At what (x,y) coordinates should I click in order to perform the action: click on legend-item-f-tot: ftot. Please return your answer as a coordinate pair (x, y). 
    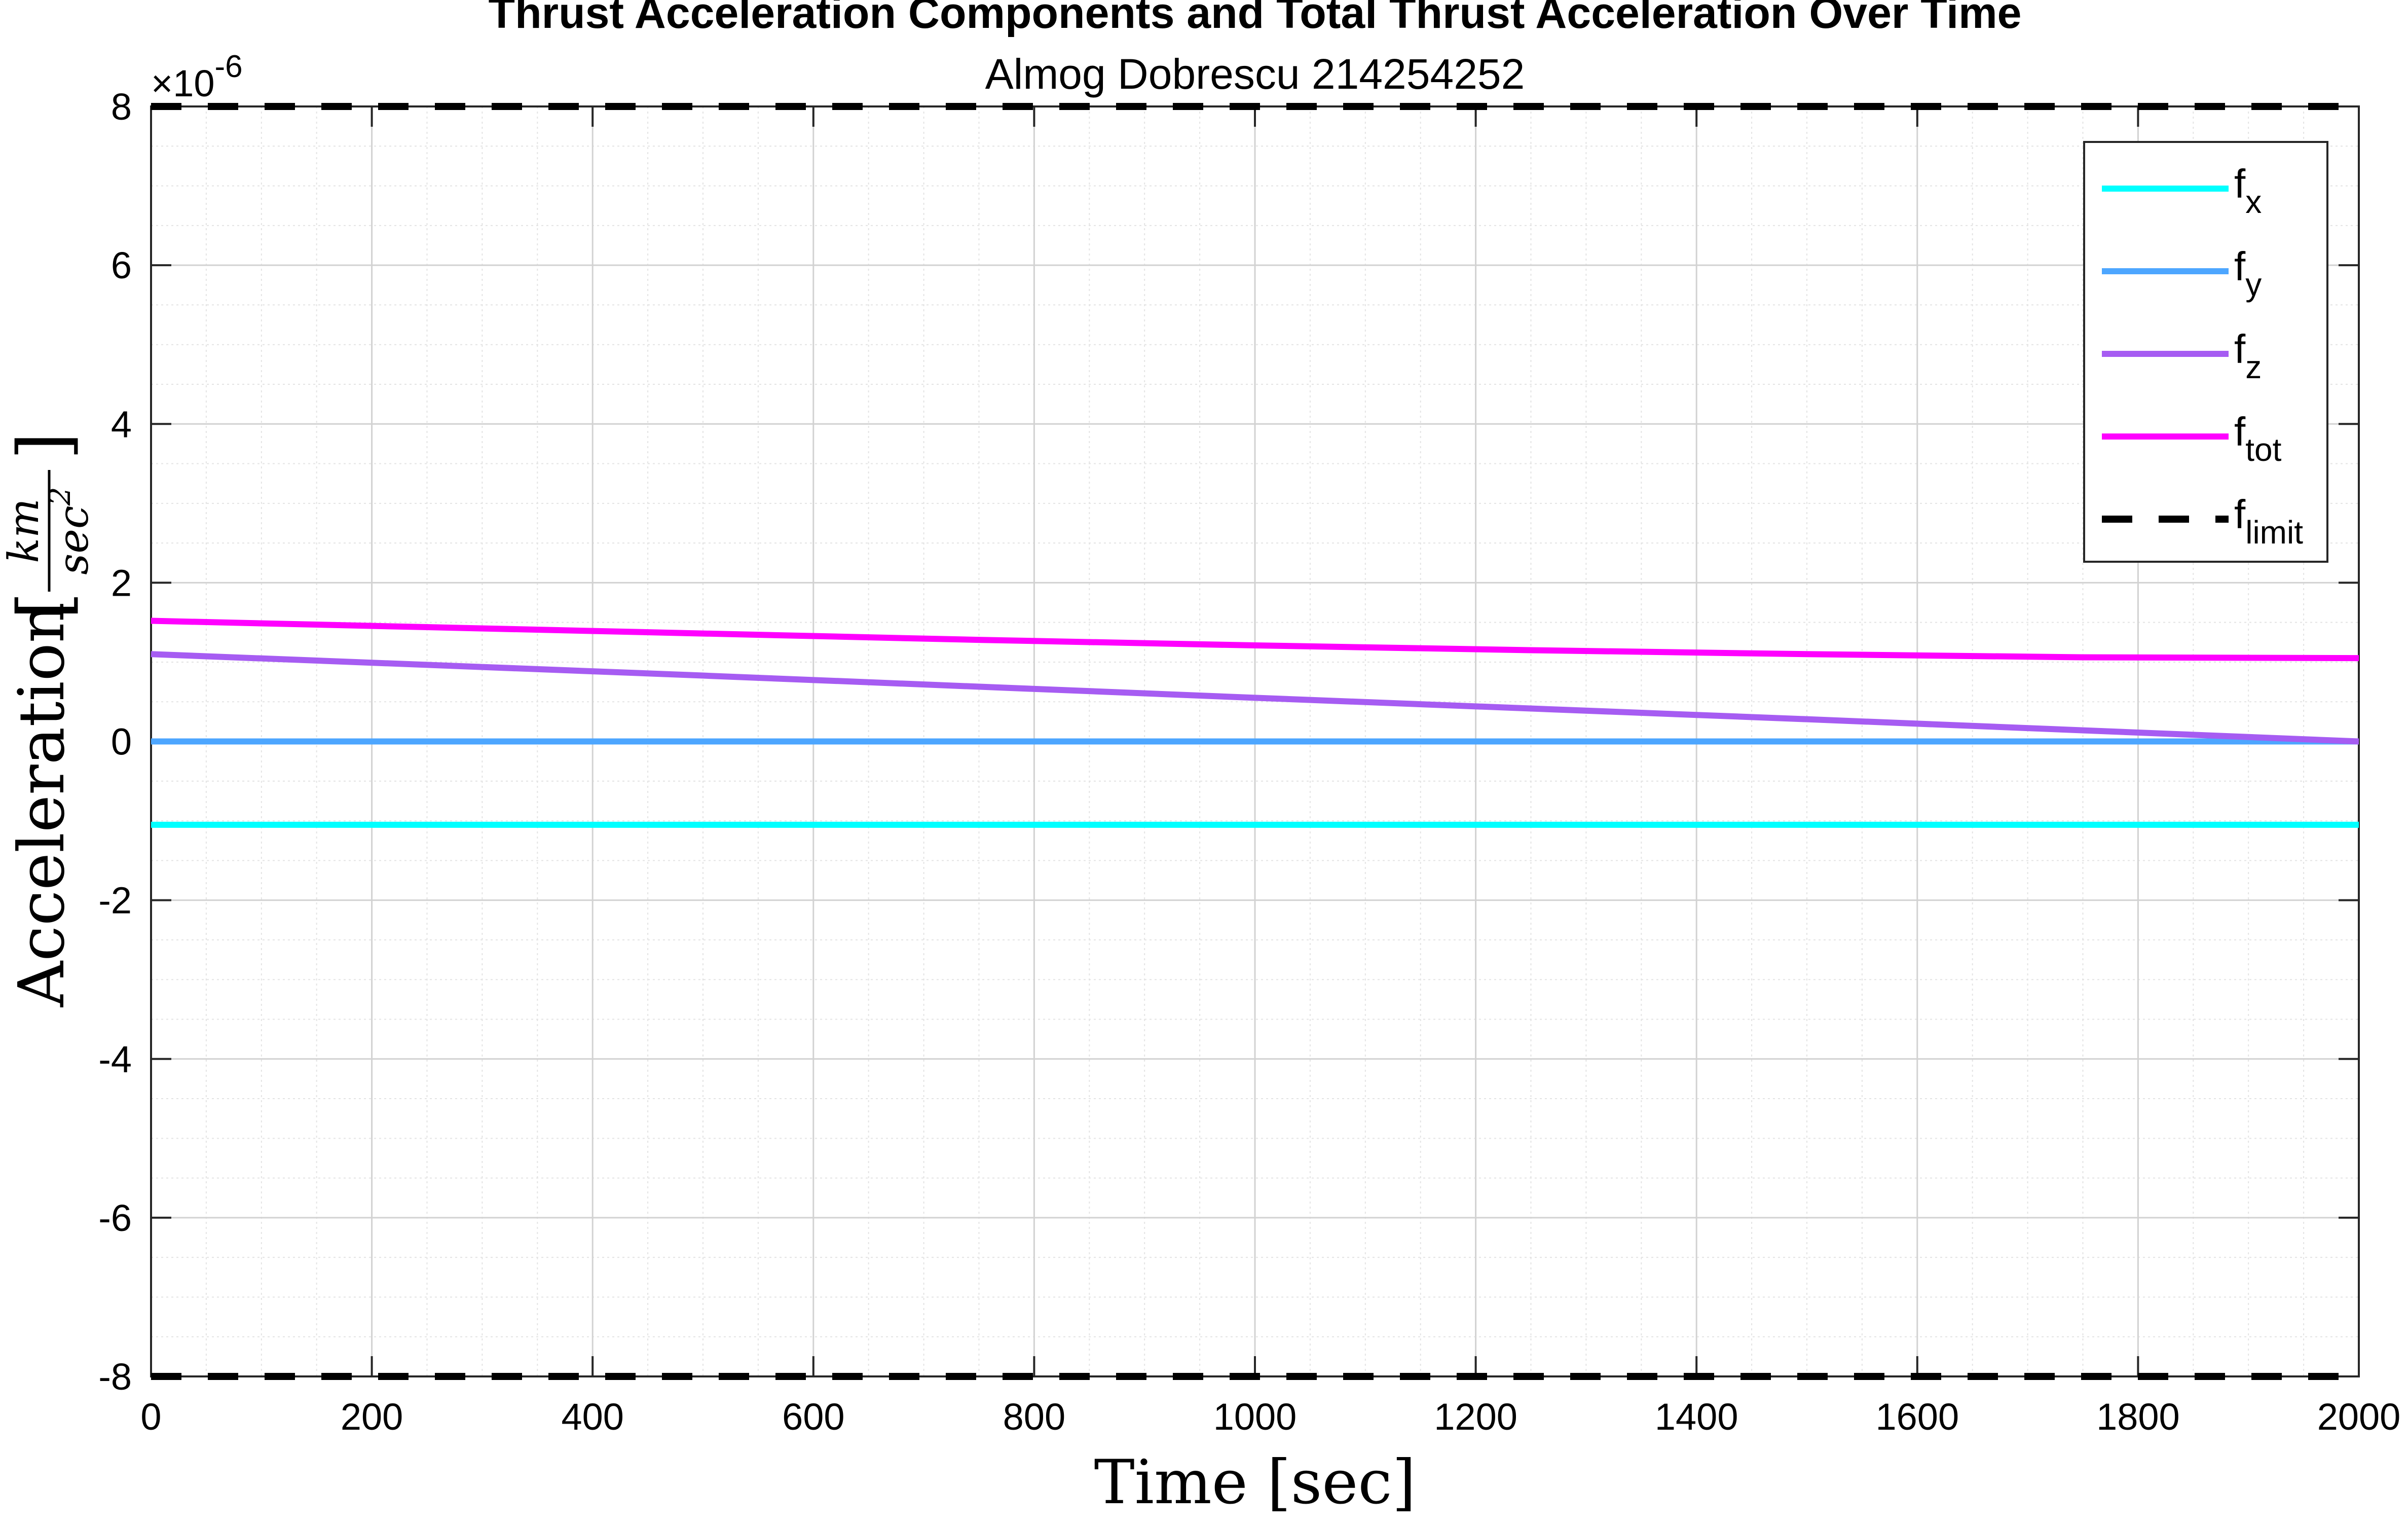
    Looking at the image, I should click on (2192, 438).